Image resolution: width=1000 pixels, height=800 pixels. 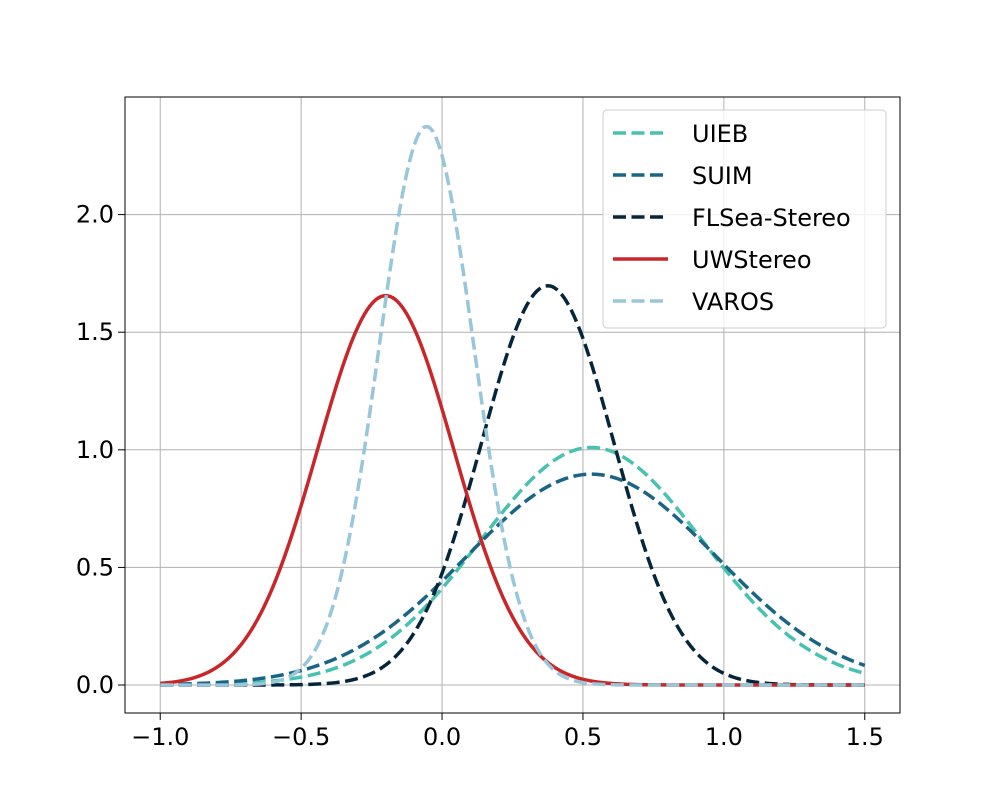 I want to click on y-tick-label: 0.5, so click(x=95, y=567).